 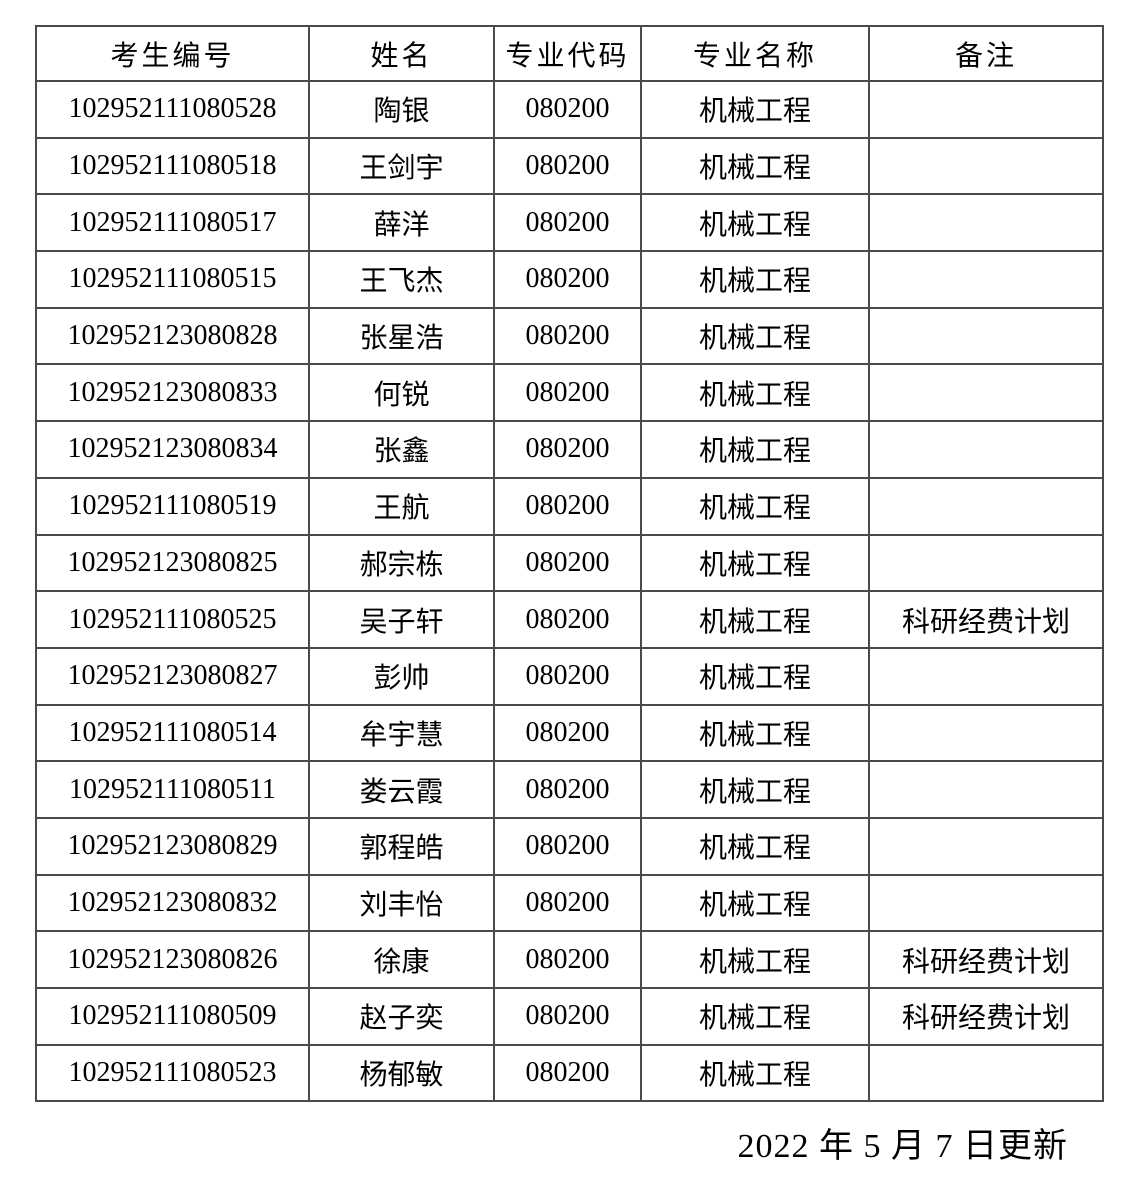 I want to click on table-row: 102952123080832 刘丰怡 080200 机械工程, so click(x=569, y=903).